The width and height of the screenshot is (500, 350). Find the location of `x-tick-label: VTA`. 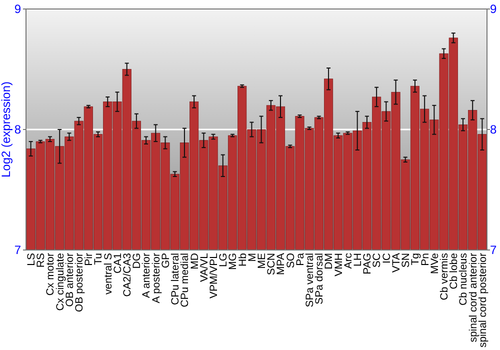

x-tick-label: VTA is located at coordinates (396, 263).